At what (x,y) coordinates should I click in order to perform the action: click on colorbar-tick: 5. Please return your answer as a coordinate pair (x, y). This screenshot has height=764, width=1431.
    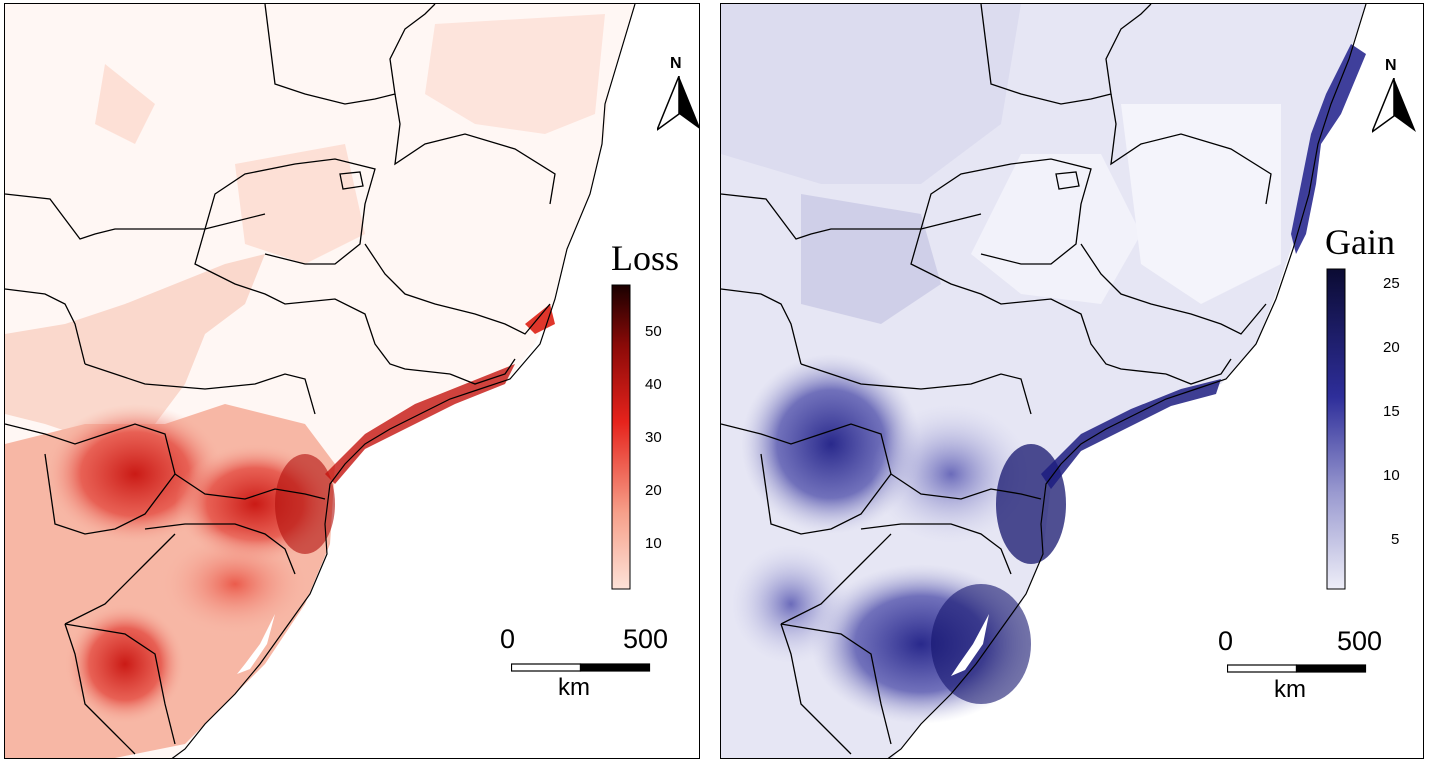
    Looking at the image, I should click on (1395, 539).